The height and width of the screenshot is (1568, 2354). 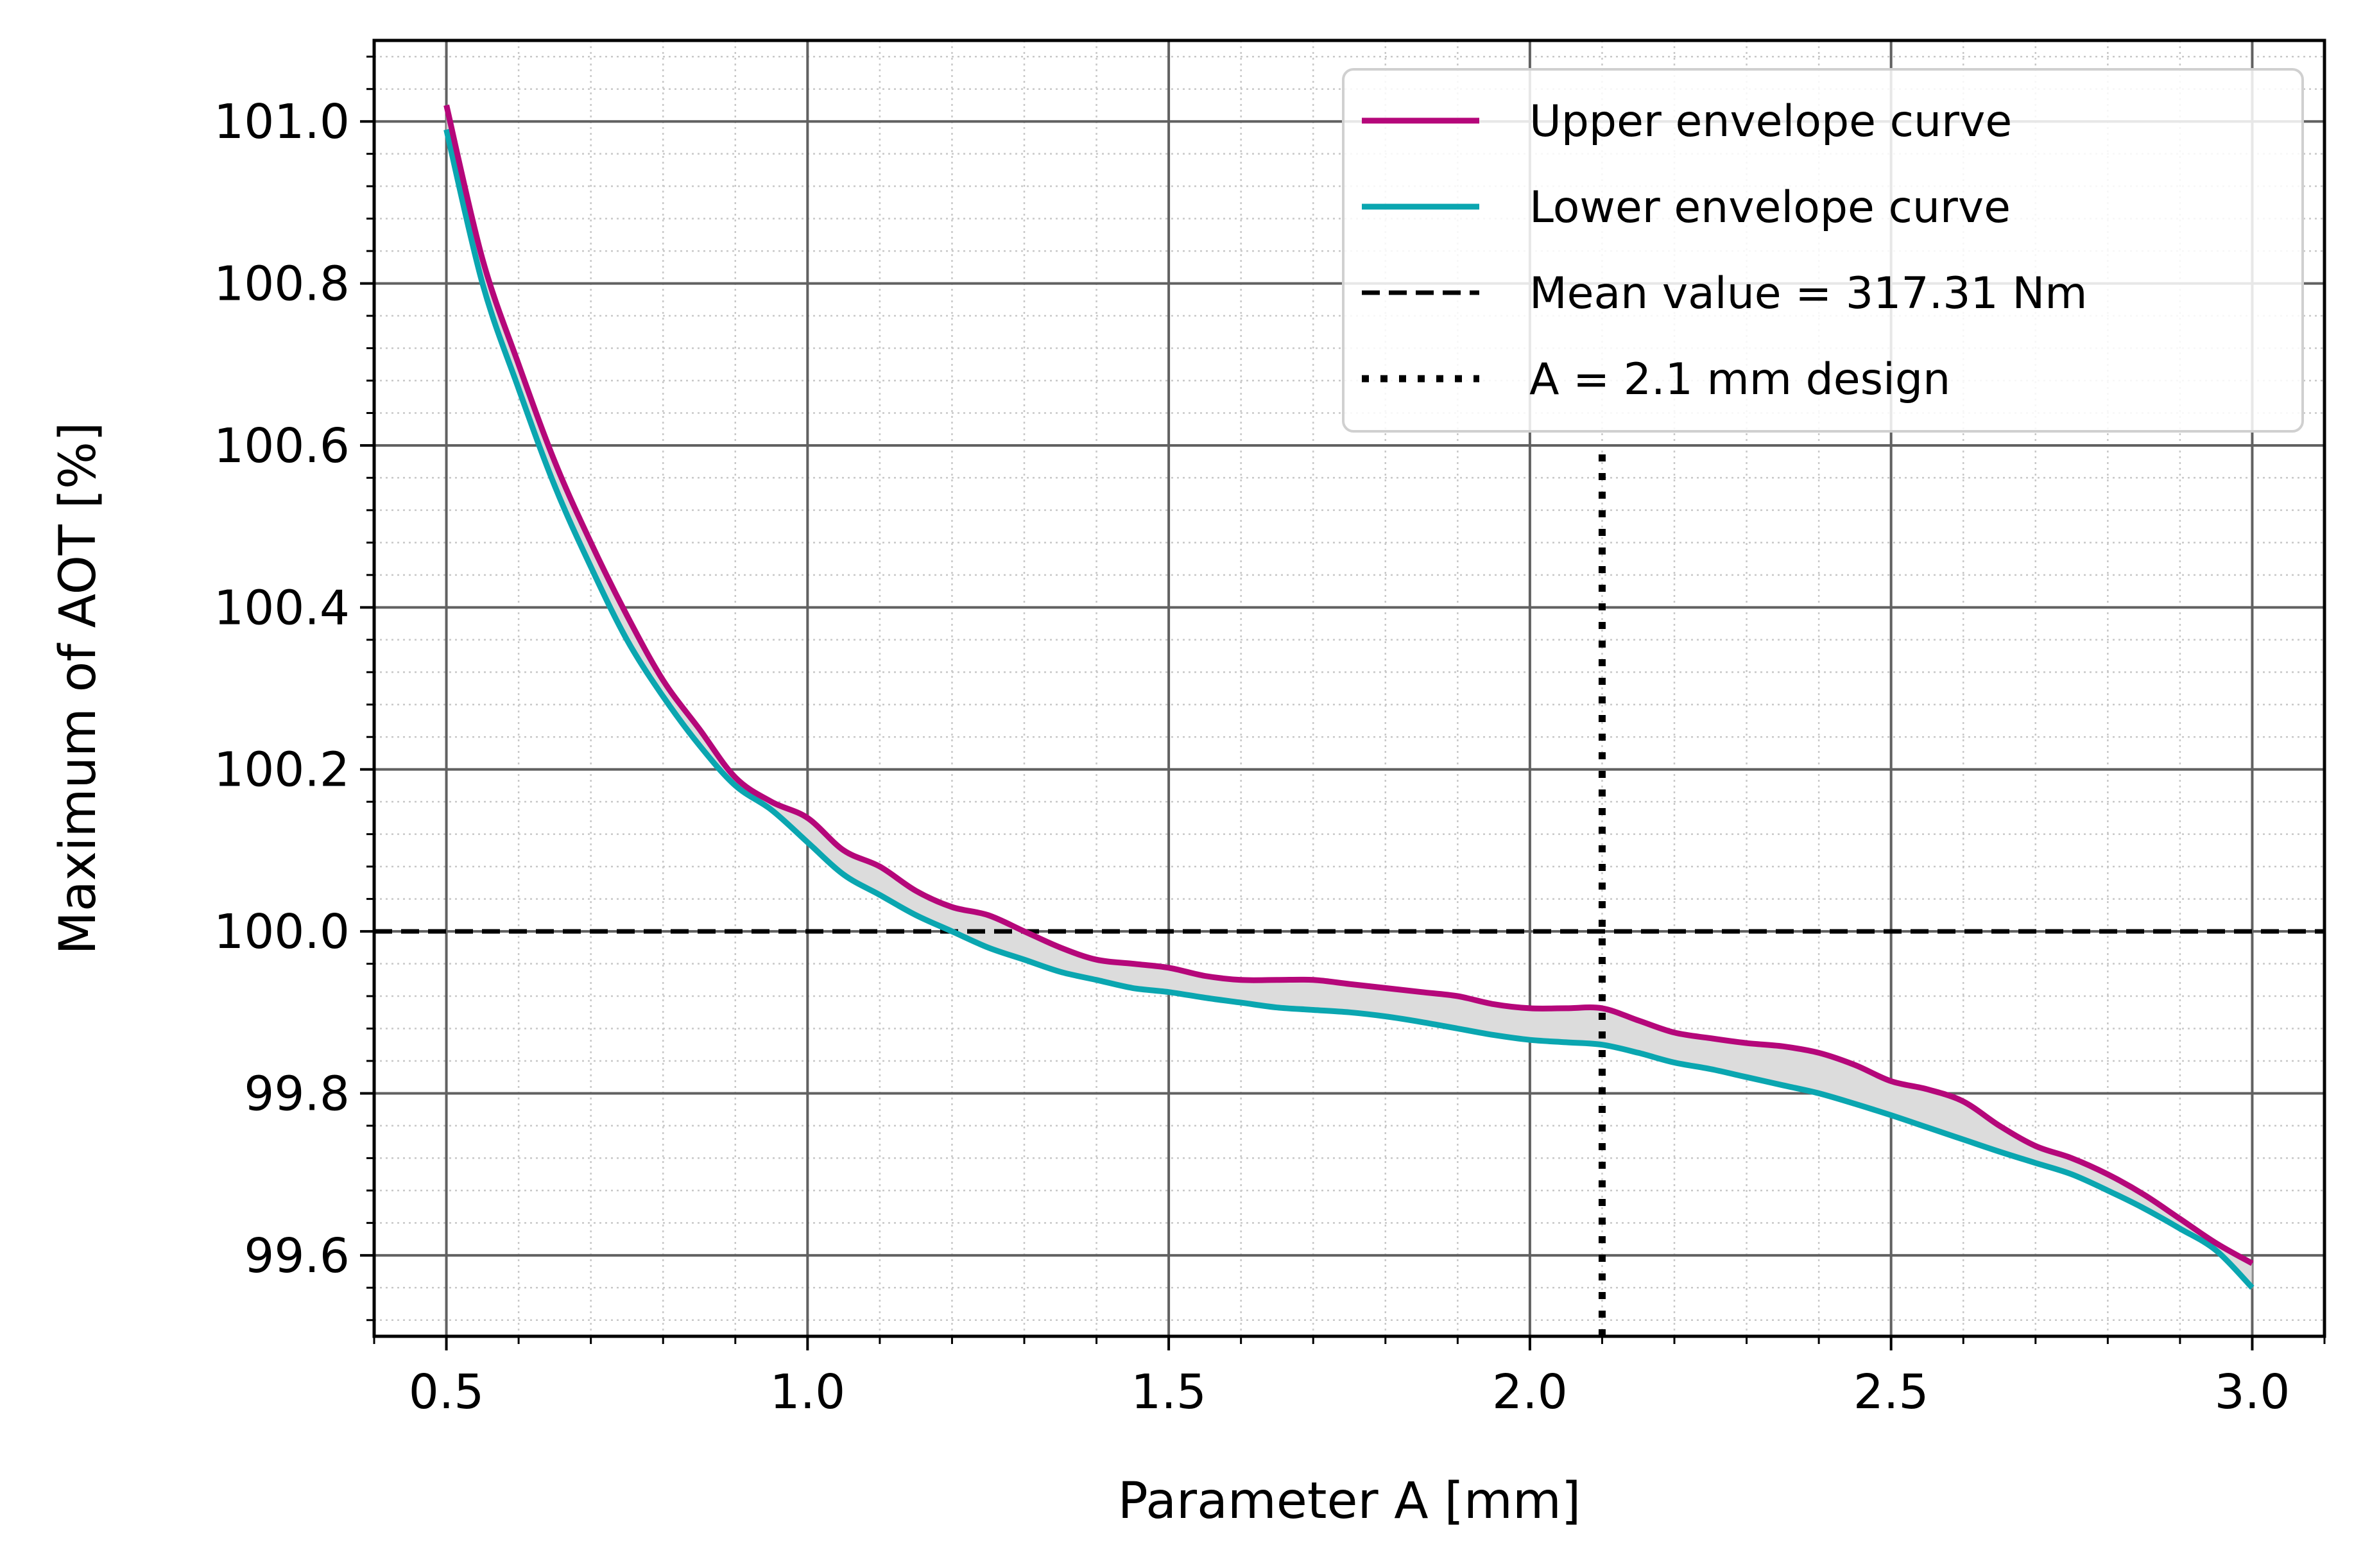 What do you see at coordinates (282, 932) in the screenshot?
I see `y-tick-label: 100.0` at bounding box center [282, 932].